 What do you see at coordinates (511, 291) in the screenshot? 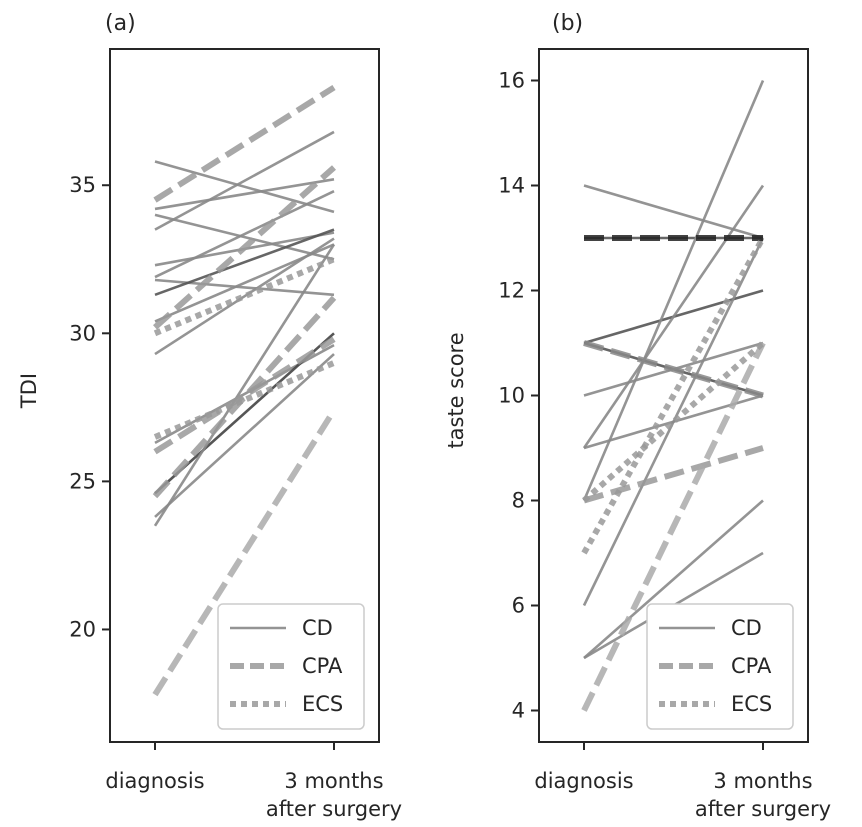
I see `y-tick-label: 12` at bounding box center [511, 291].